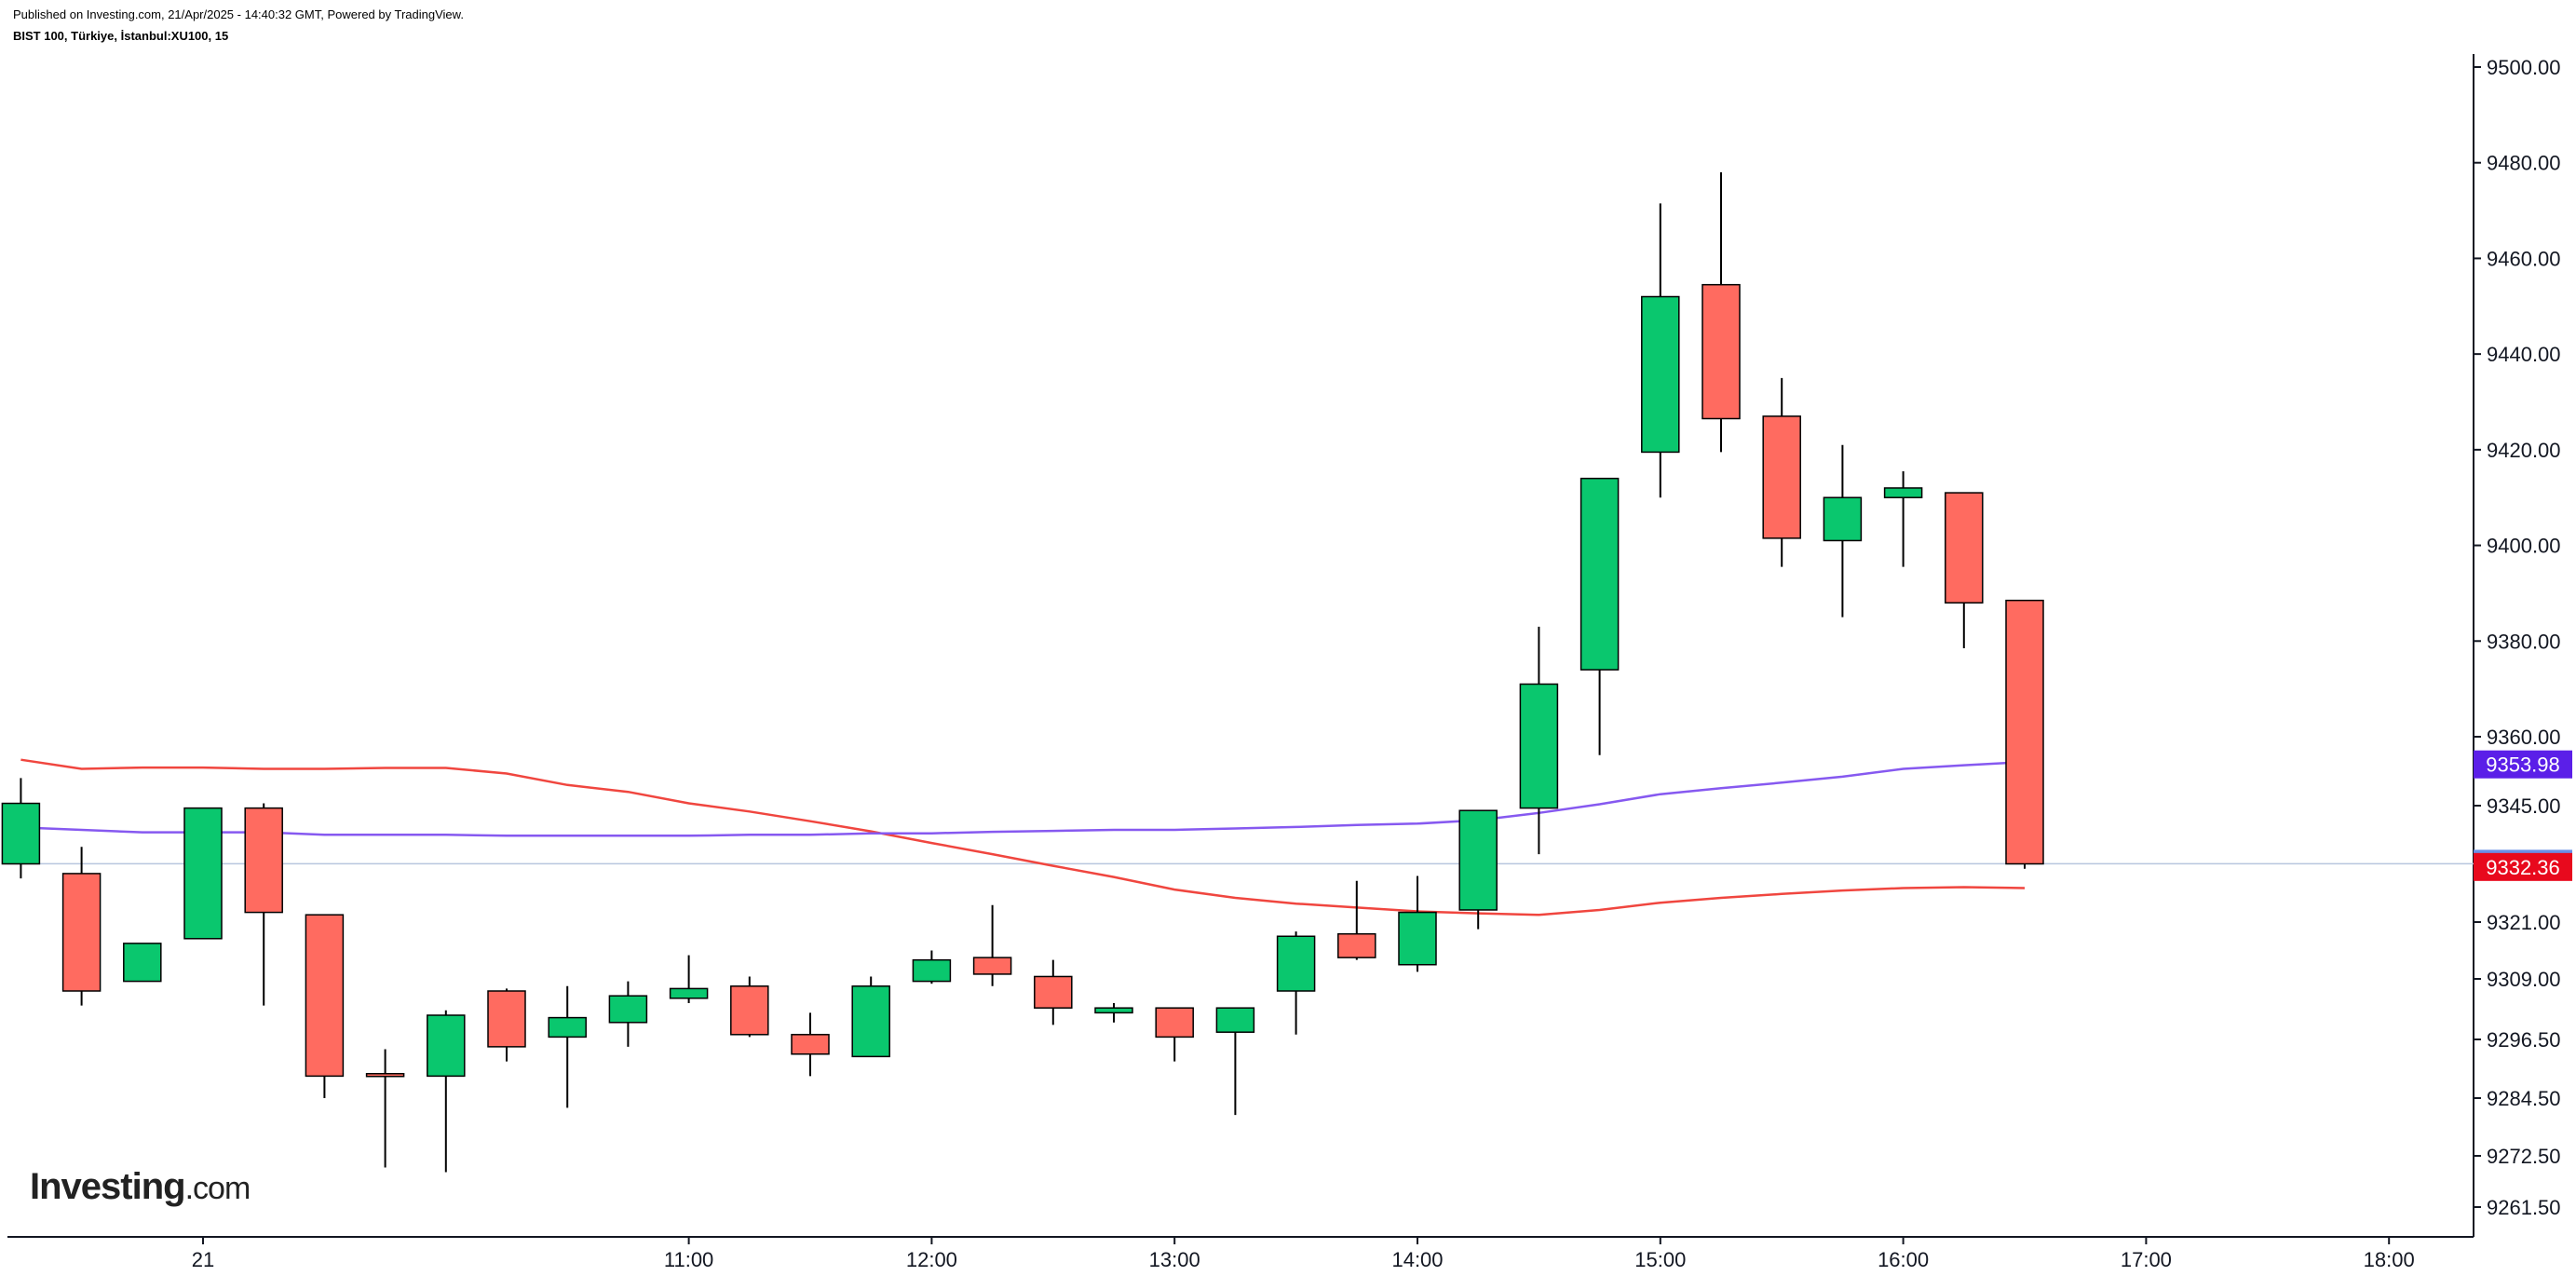 This screenshot has height=1276, width=2576. Describe the element at coordinates (203, 1259) in the screenshot. I see `x-tick-label: 21` at that location.